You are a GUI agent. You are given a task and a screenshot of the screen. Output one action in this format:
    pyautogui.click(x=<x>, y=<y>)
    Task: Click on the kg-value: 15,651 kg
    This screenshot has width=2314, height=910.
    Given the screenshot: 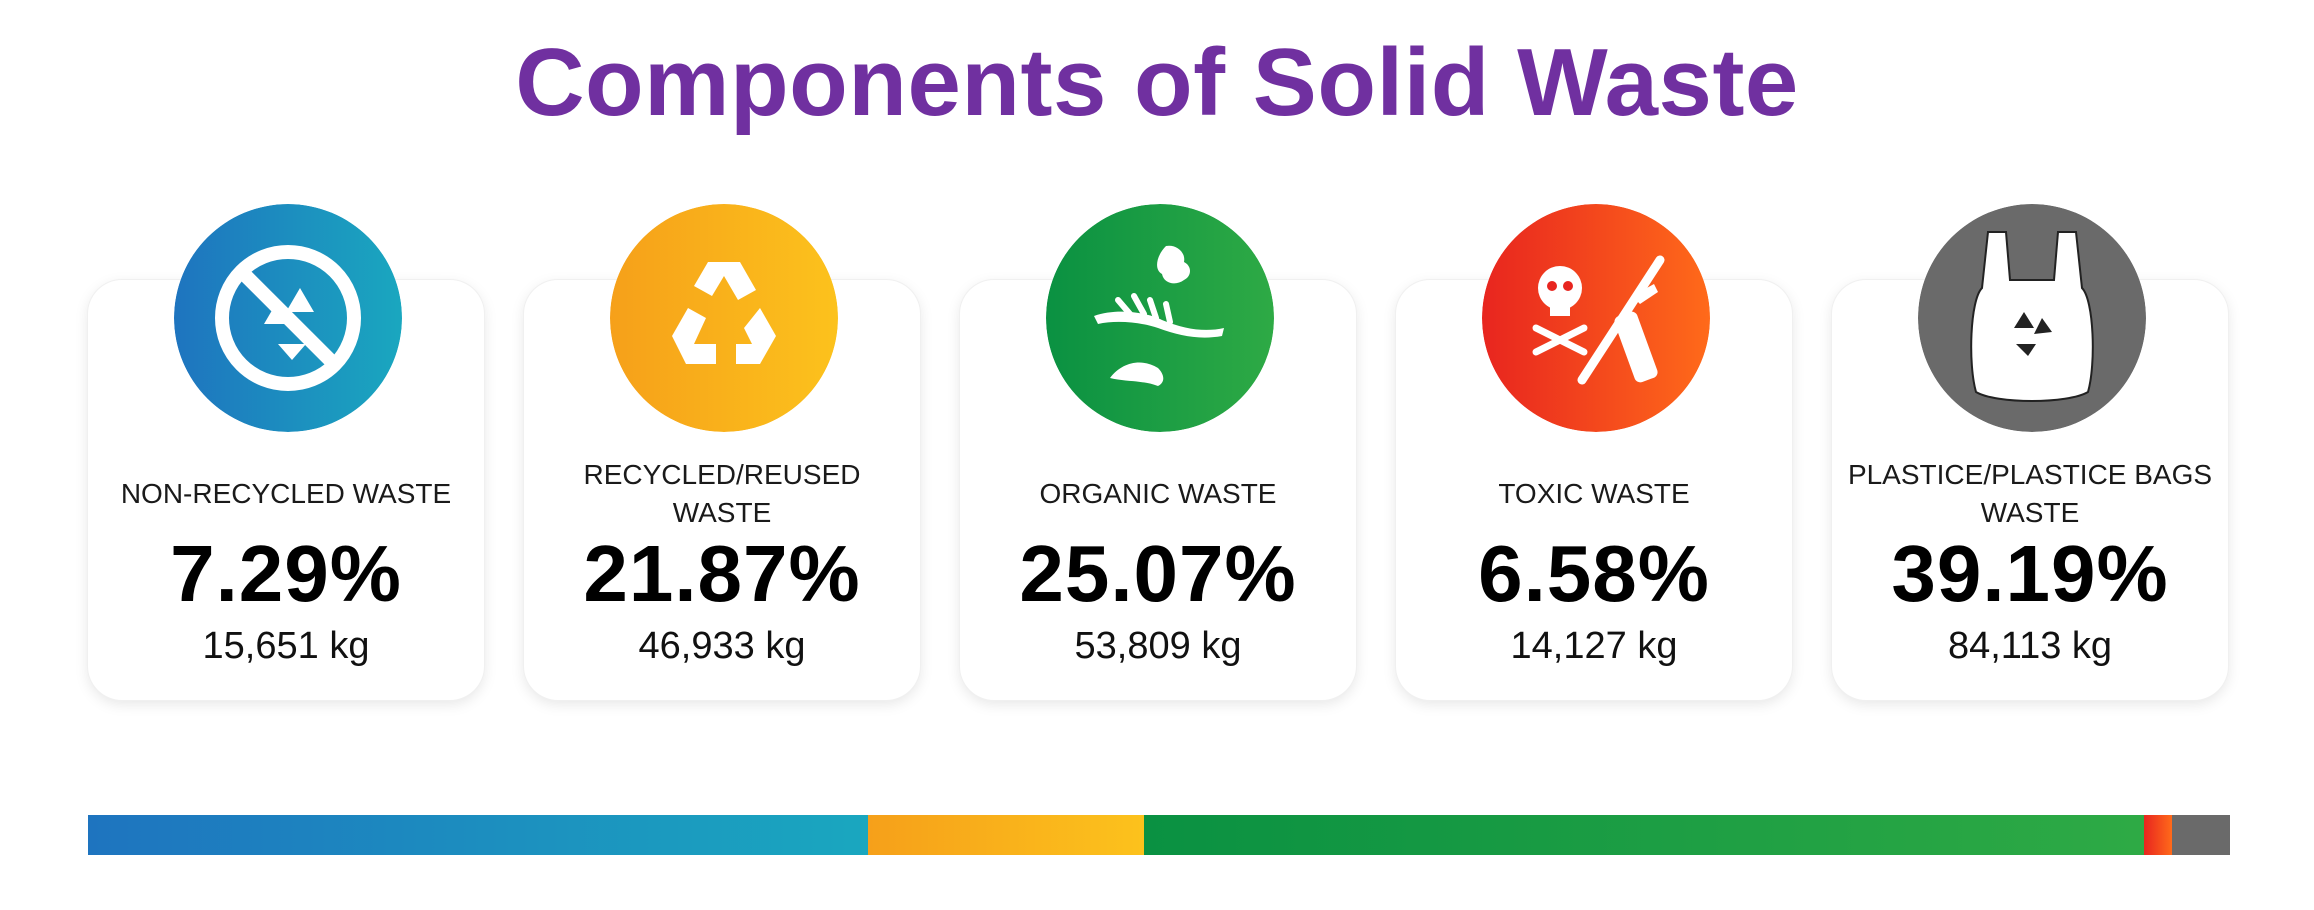 What is the action you would take?
    pyautogui.click(x=286, y=646)
    